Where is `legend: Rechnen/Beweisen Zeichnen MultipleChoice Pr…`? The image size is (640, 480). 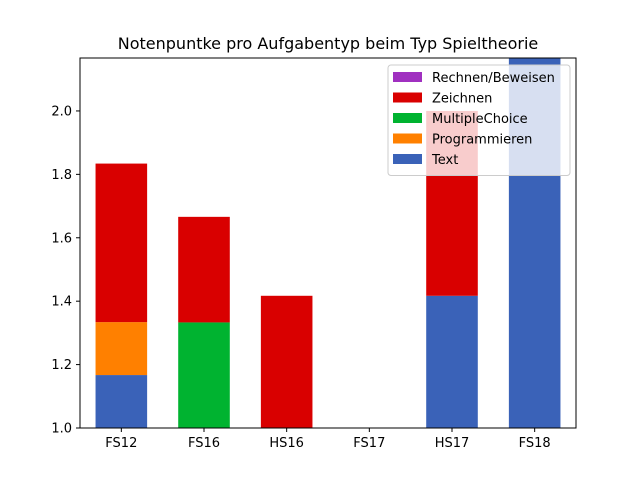
legend: Rechnen/Beweisen Zeichnen MultipleChoice Pr… is located at coordinates (479, 120).